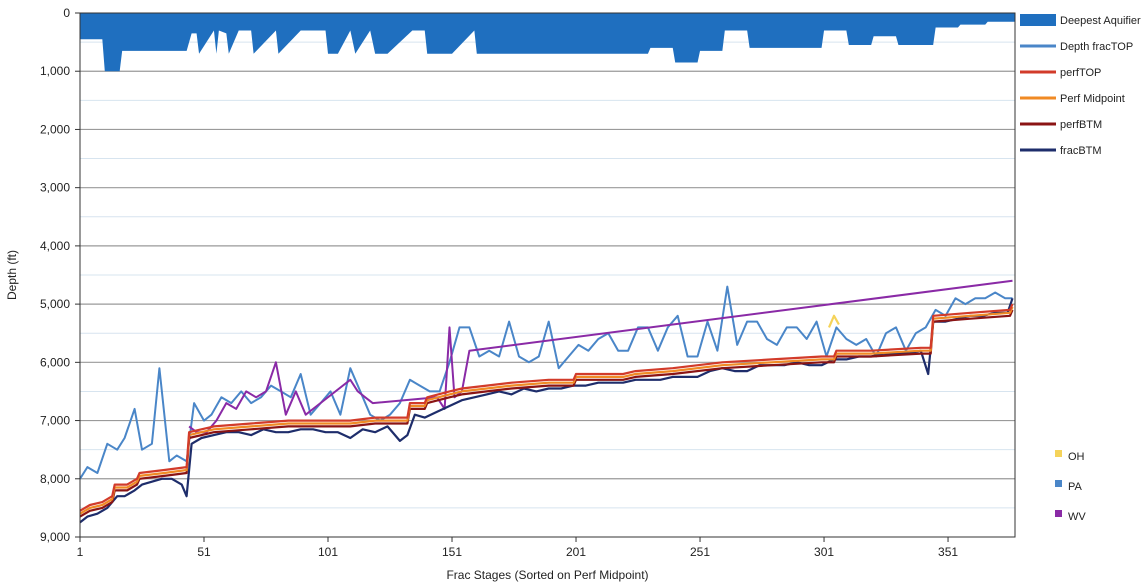 This screenshot has height=586, width=1147. What do you see at coordinates (66, 13) in the screenshot?
I see `y-tick-label: 0` at bounding box center [66, 13].